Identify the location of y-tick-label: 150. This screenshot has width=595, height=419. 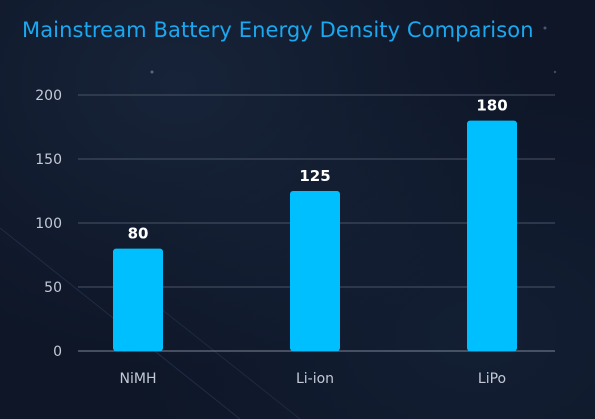
(48, 160).